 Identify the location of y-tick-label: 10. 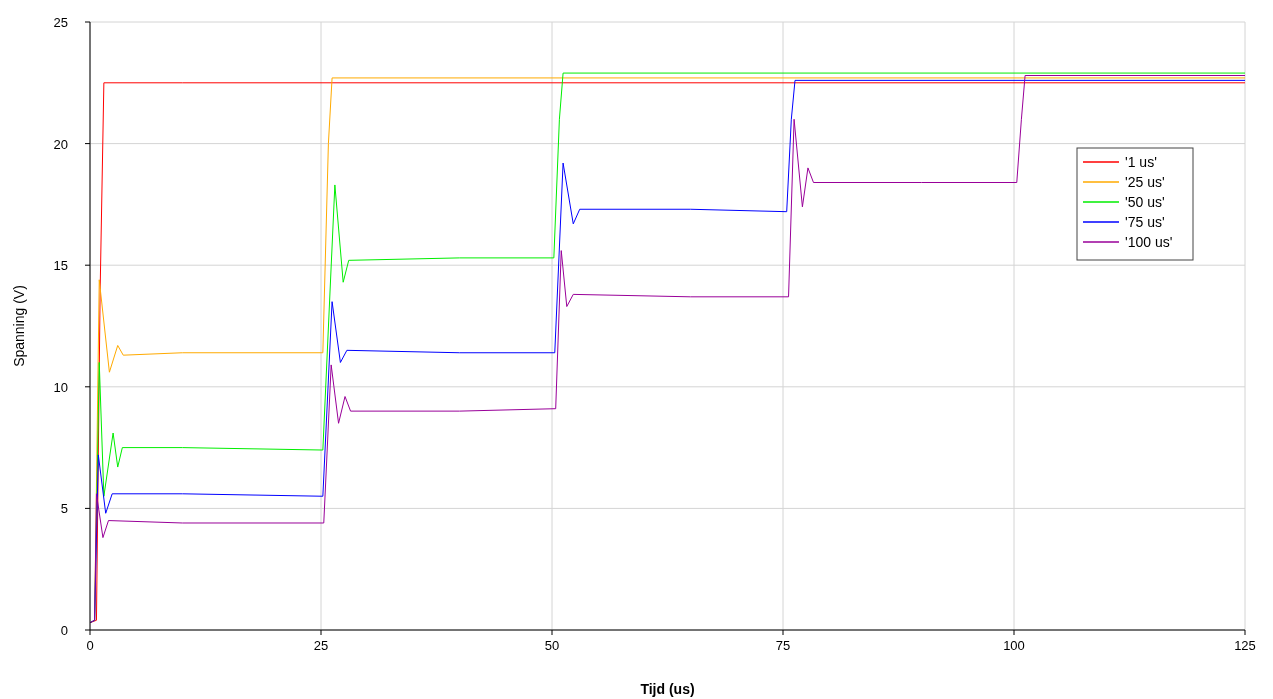
(60, 387).